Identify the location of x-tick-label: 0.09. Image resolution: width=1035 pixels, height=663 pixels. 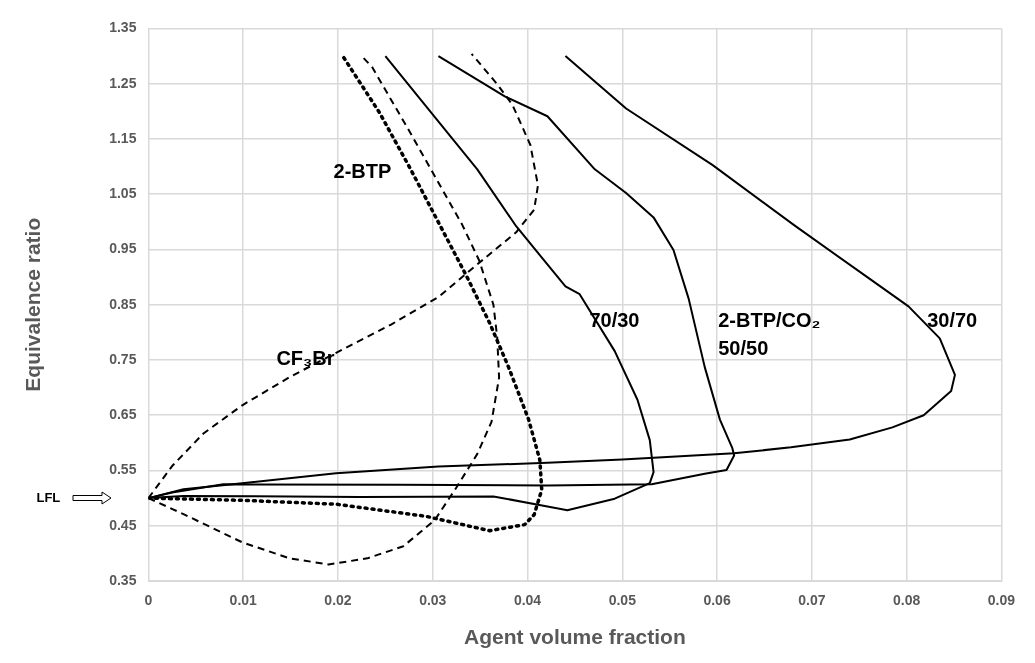
(1001, 600).